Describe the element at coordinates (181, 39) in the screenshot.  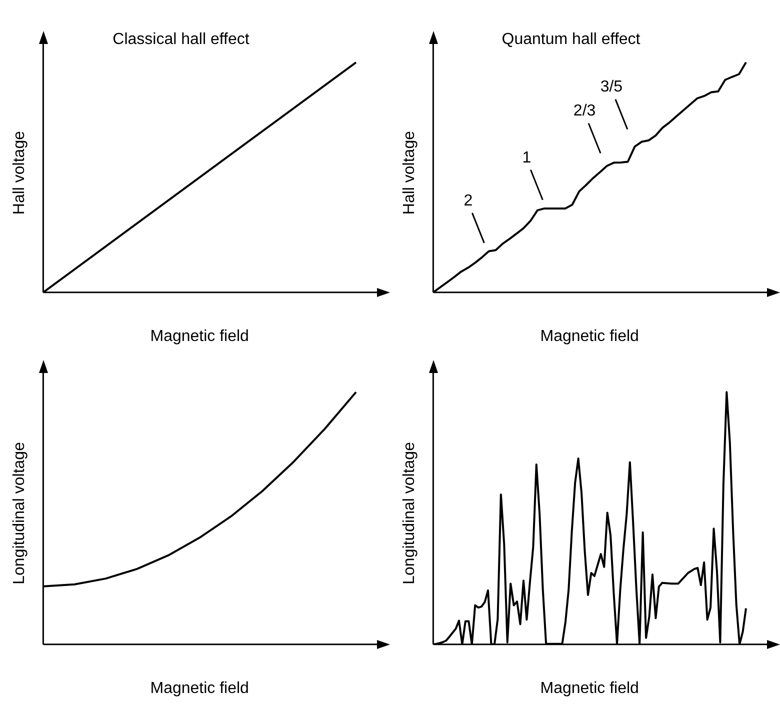
I see `chart-title: Classical hall effect` at that location.